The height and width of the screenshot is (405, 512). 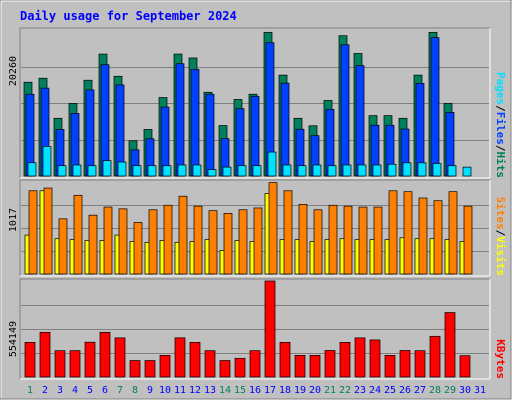 I want to click on panel1-ymax-label: 20260, so click(x=13, y=71).